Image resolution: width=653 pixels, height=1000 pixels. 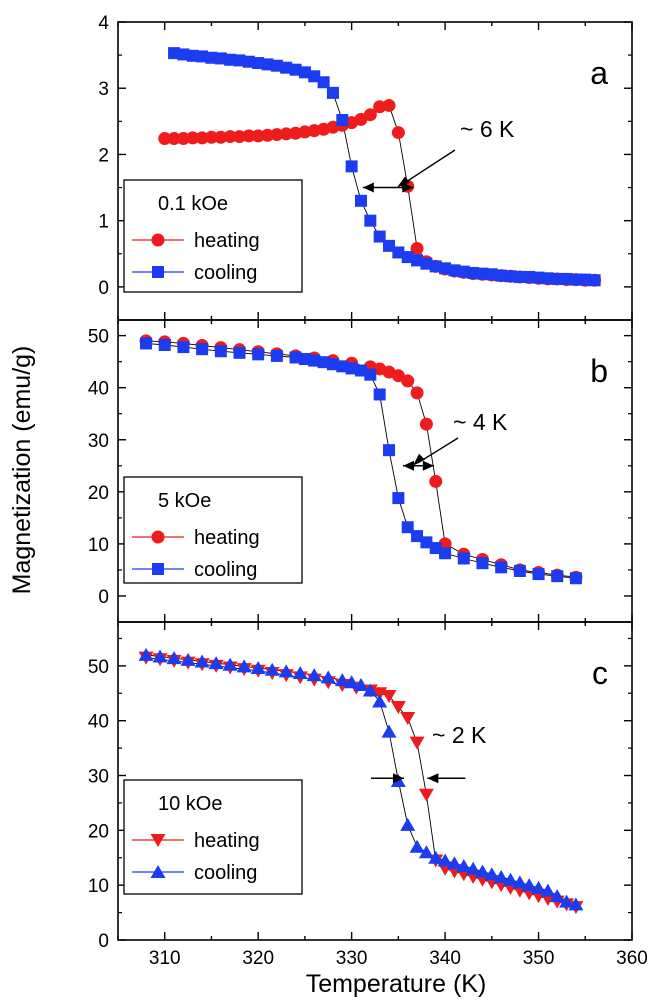 What do you see at coordinates (459, 735) in the screenshot?
I see `hysteresis-width-label: ~ 2 K` at bounding box center [459, 735].